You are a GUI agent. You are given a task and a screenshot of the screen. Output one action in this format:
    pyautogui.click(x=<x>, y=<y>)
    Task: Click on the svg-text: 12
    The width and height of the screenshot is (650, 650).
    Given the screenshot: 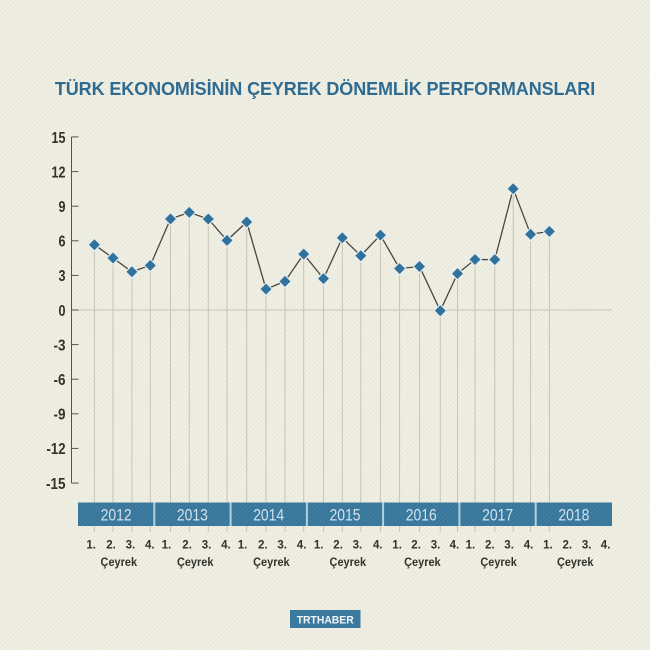 What is the action you would take?
    pyautogui.click(x=59, y=172)
    